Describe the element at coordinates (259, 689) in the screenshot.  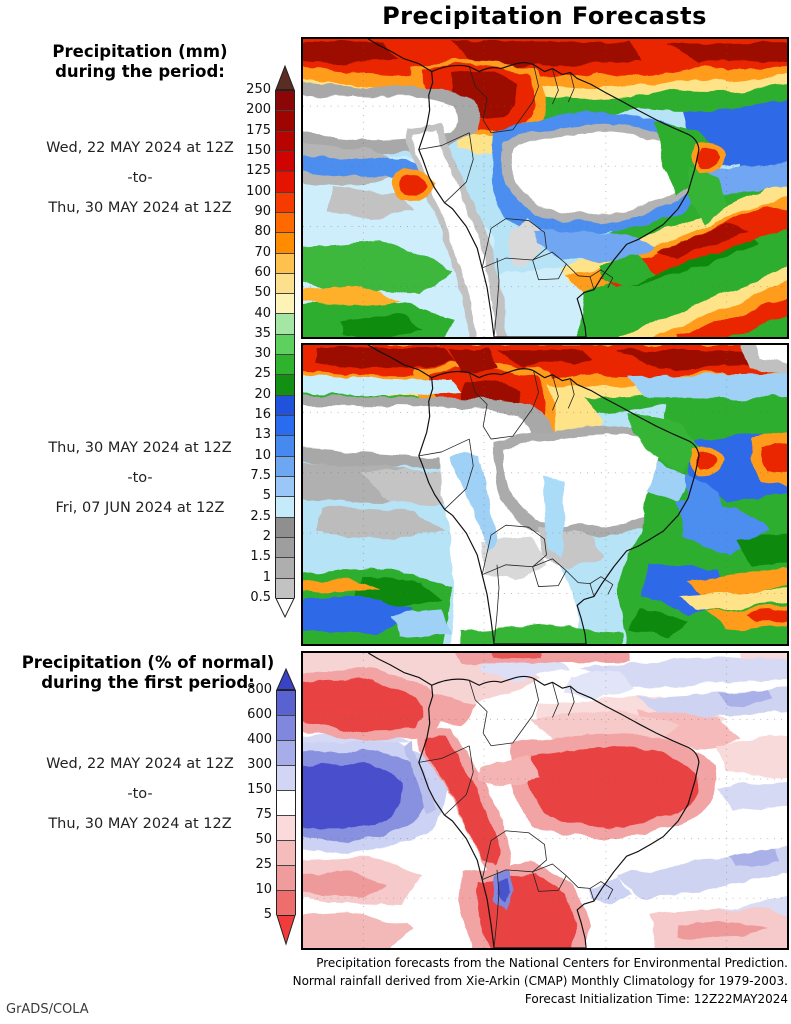
I see `colorbar-tick-label: 800` at that location.